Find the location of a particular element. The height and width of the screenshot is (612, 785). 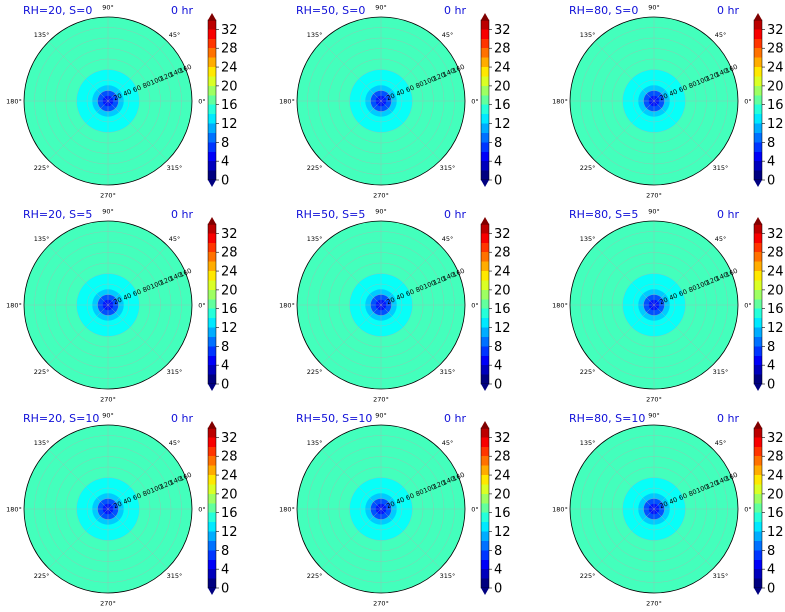

panel-title: RH=80, S=10 is located at coordinates (607, 418).